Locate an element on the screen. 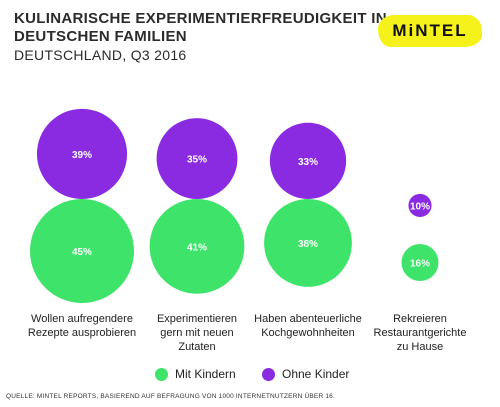 This screenshot has width=500, height=407. data-label-mit-kindern-3: 38% is located at coordinates (308, 244).